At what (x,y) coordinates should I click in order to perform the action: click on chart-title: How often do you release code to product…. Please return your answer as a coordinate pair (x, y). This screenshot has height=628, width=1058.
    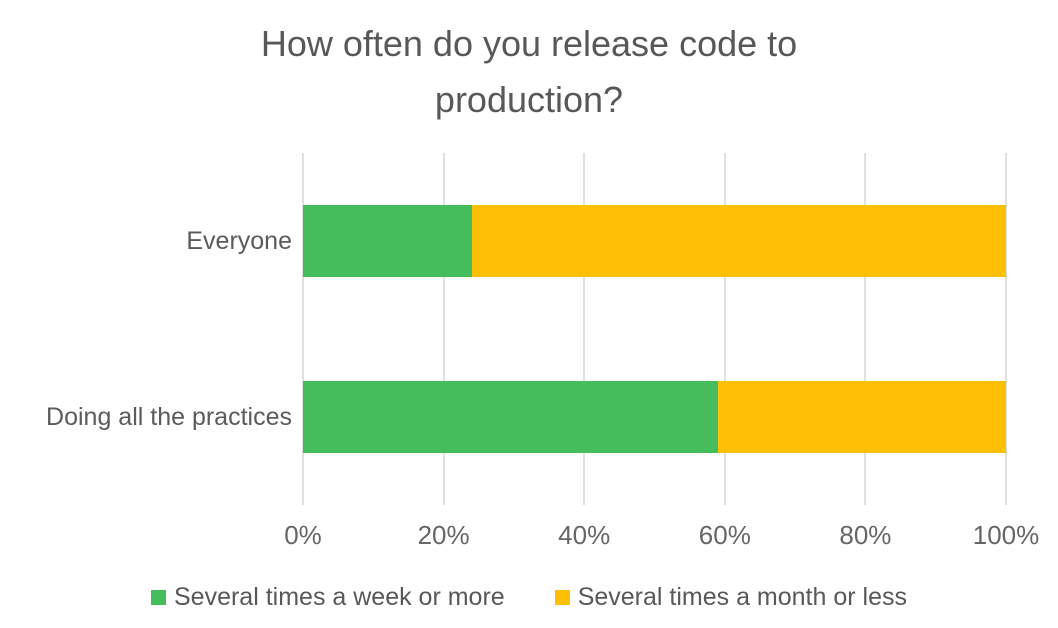
    Looking at the image, I should click on (529, 71).